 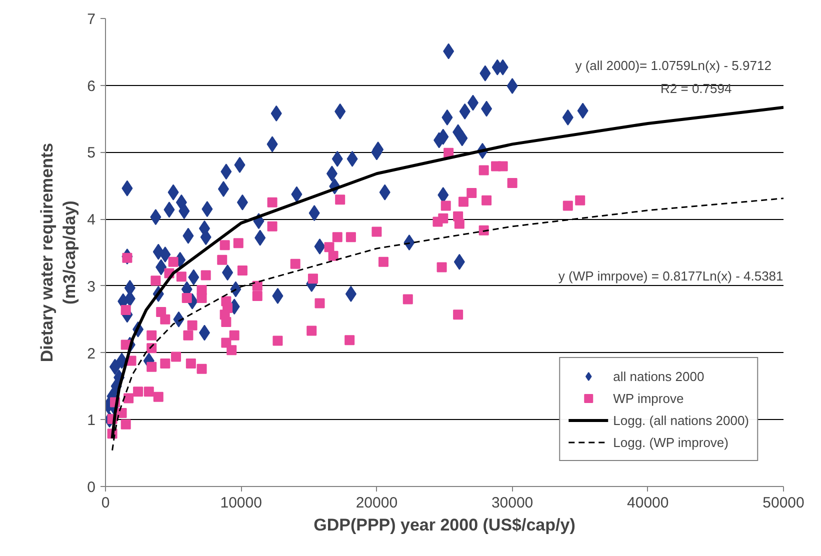 I want to click on y-tick-label: 4, so click(x=91, y=220).